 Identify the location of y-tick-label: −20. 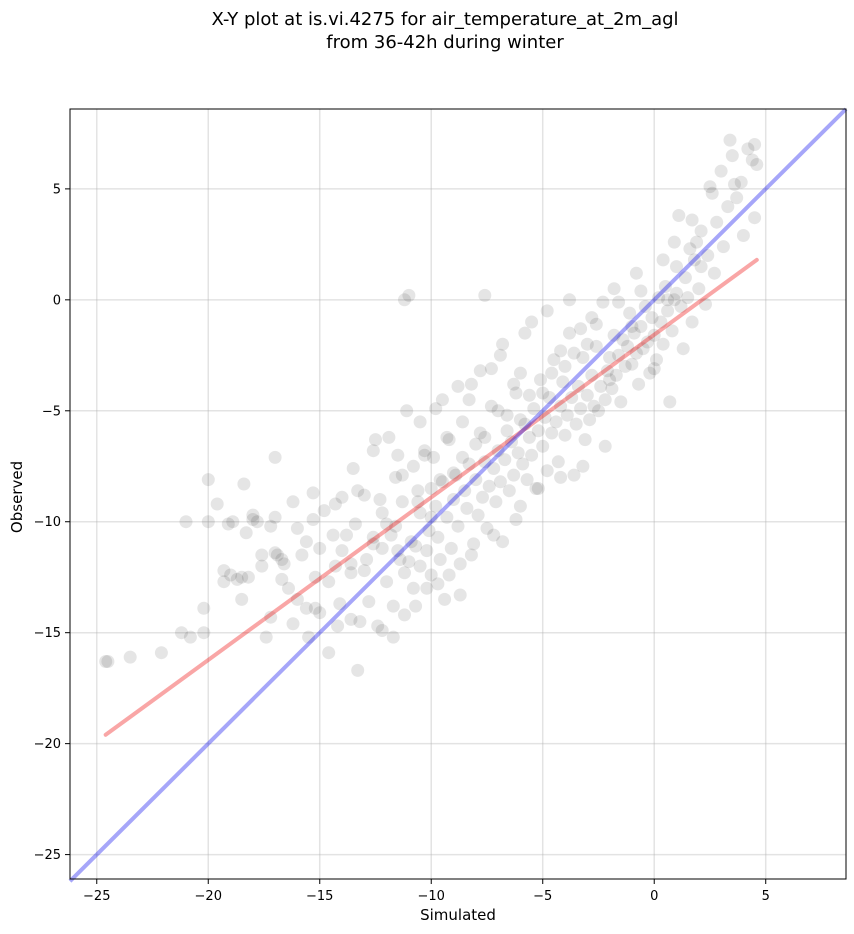
(47, 744).